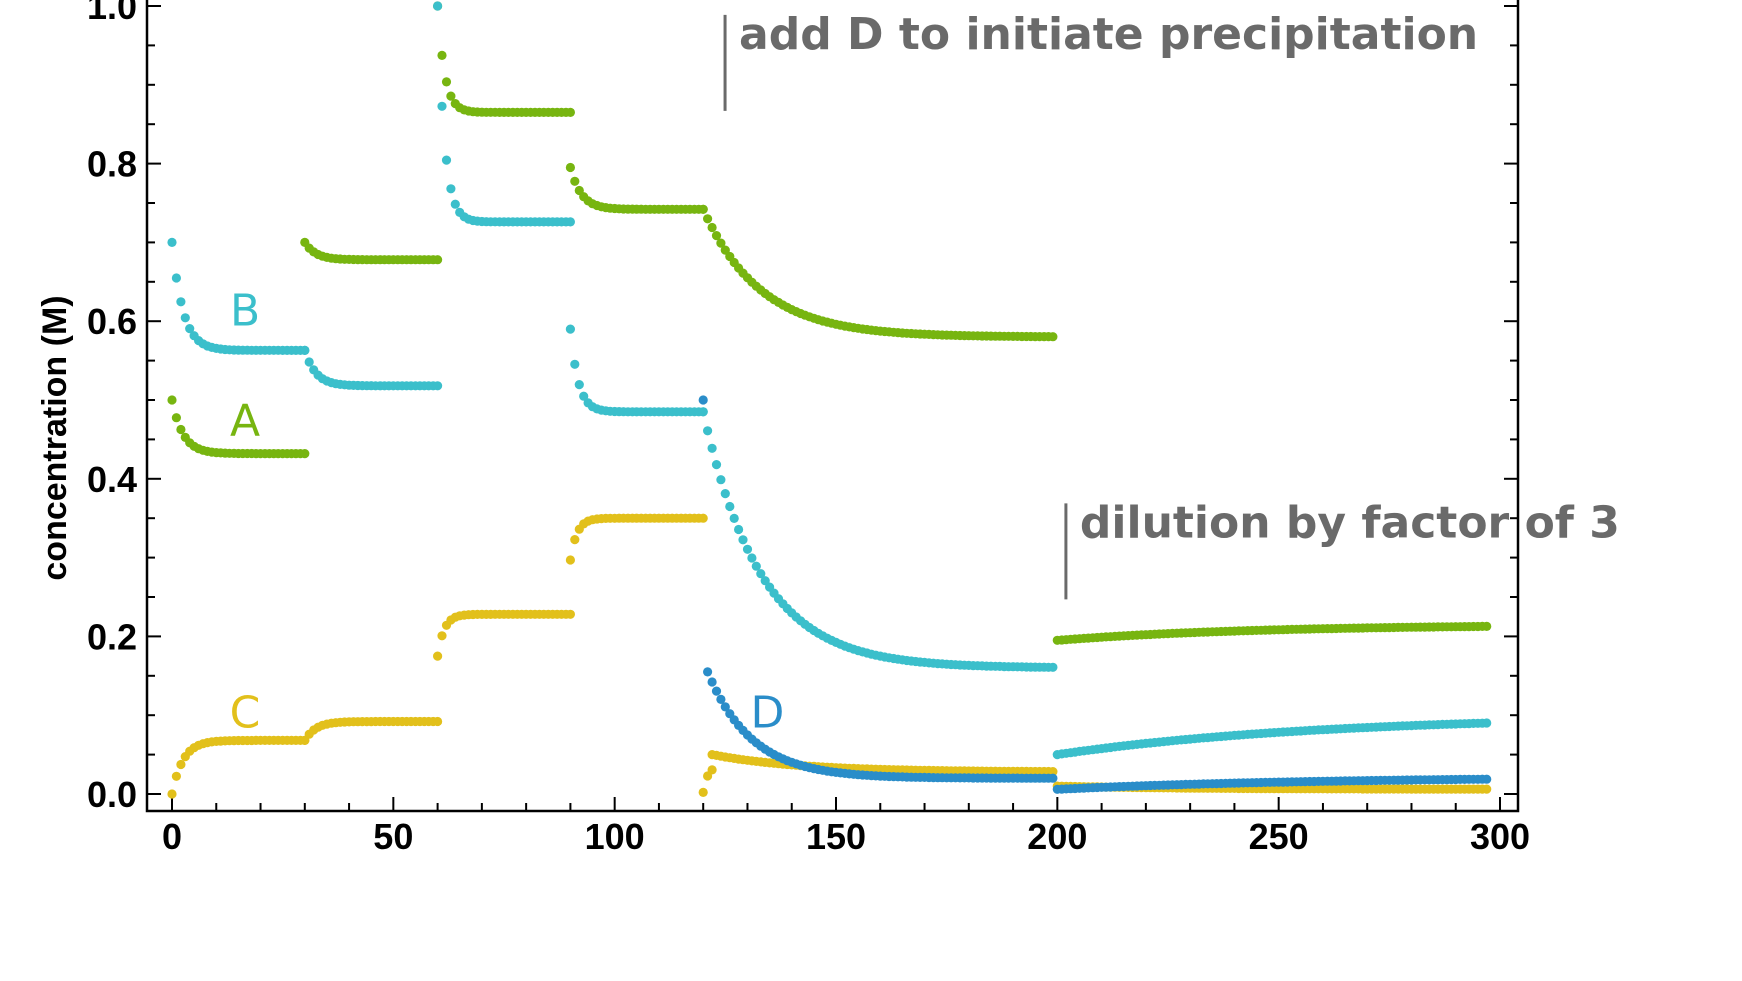 The height and width of the screenshot is (981, 1742). What do you see at coordinates (507, 511) in the screenshot?
I see `series-labels: A B C D` at bounding box center [507, 511].